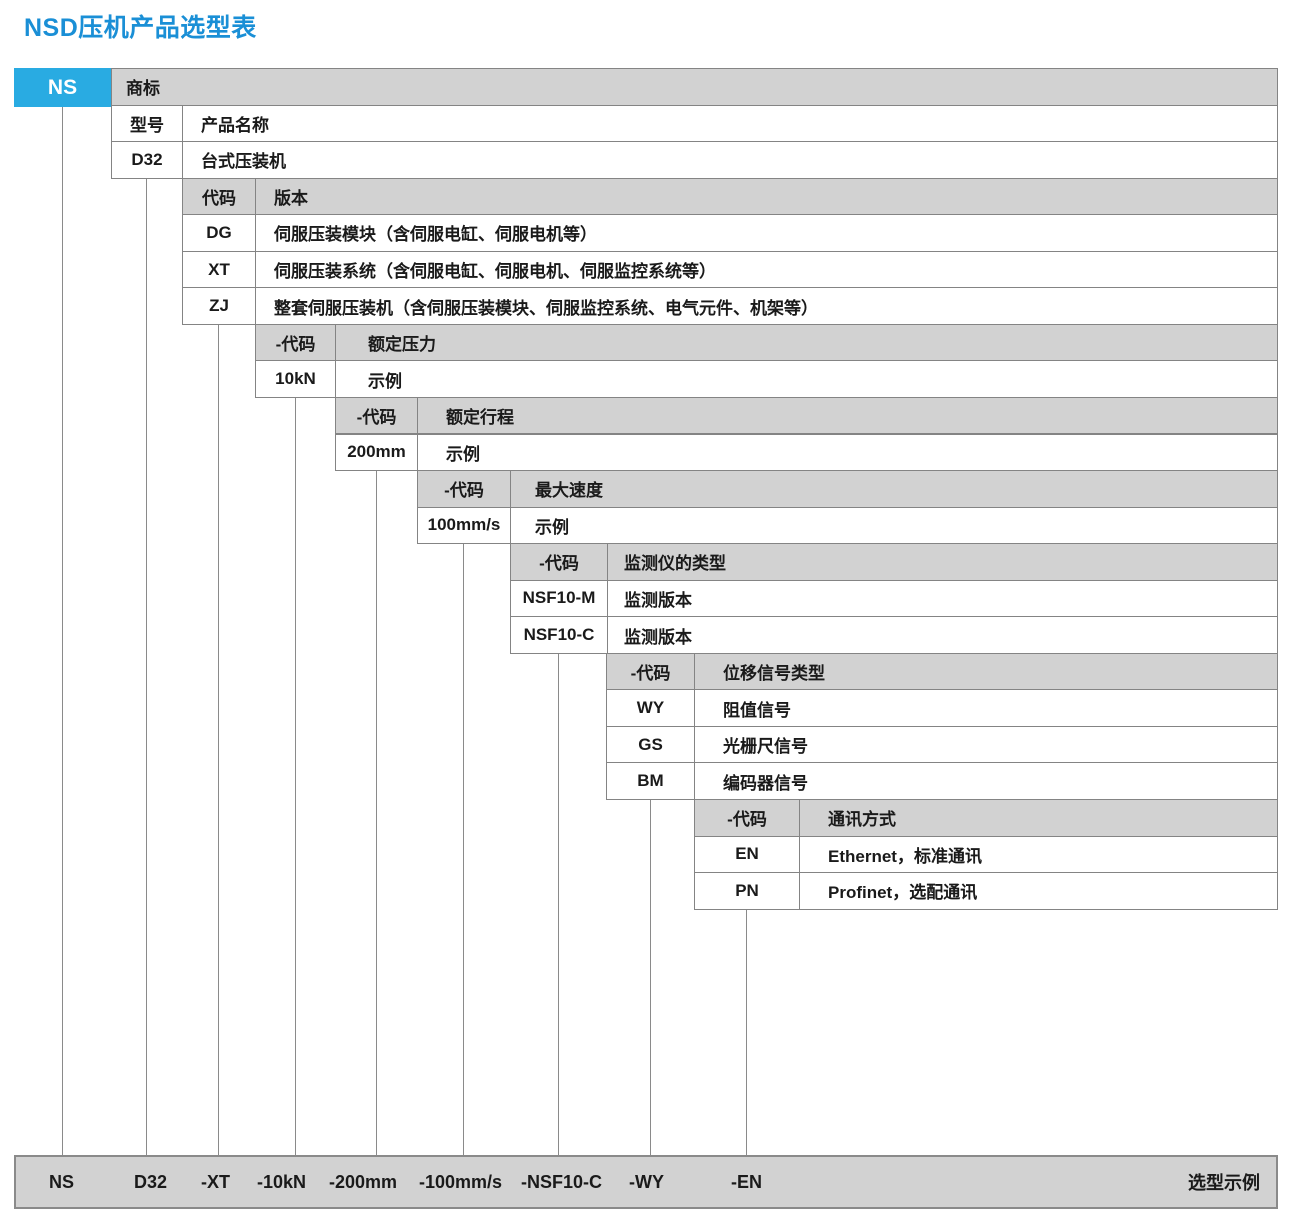 Image resolution: width=1300 pixels, height=1231 pixels. Describe the element at coordinates (765, 783) in the screenshot. I see `desc-cell-displacement-signal-type-3: 编码器信号` at that location.